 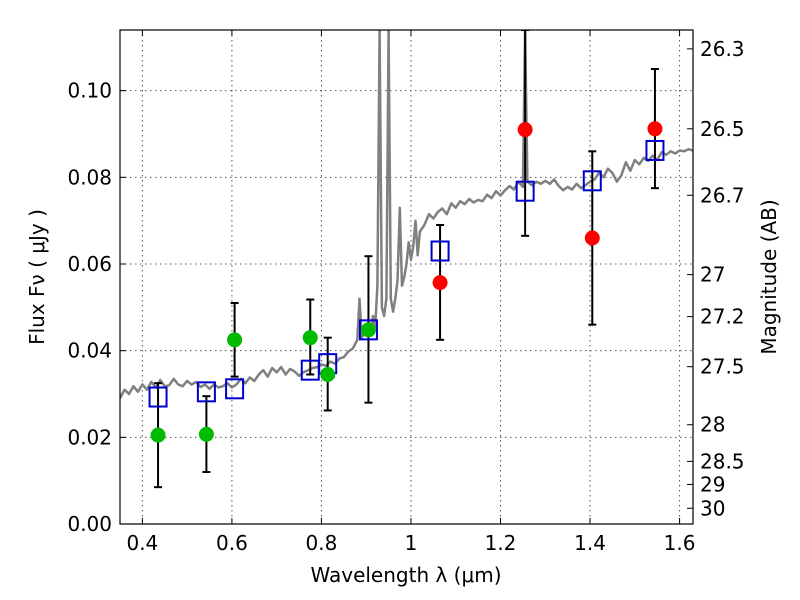 What do you see at coordinates (89, 264) in the screenshot?
I see `y-tick-label: 0.06` at bounding box center [89, 264].